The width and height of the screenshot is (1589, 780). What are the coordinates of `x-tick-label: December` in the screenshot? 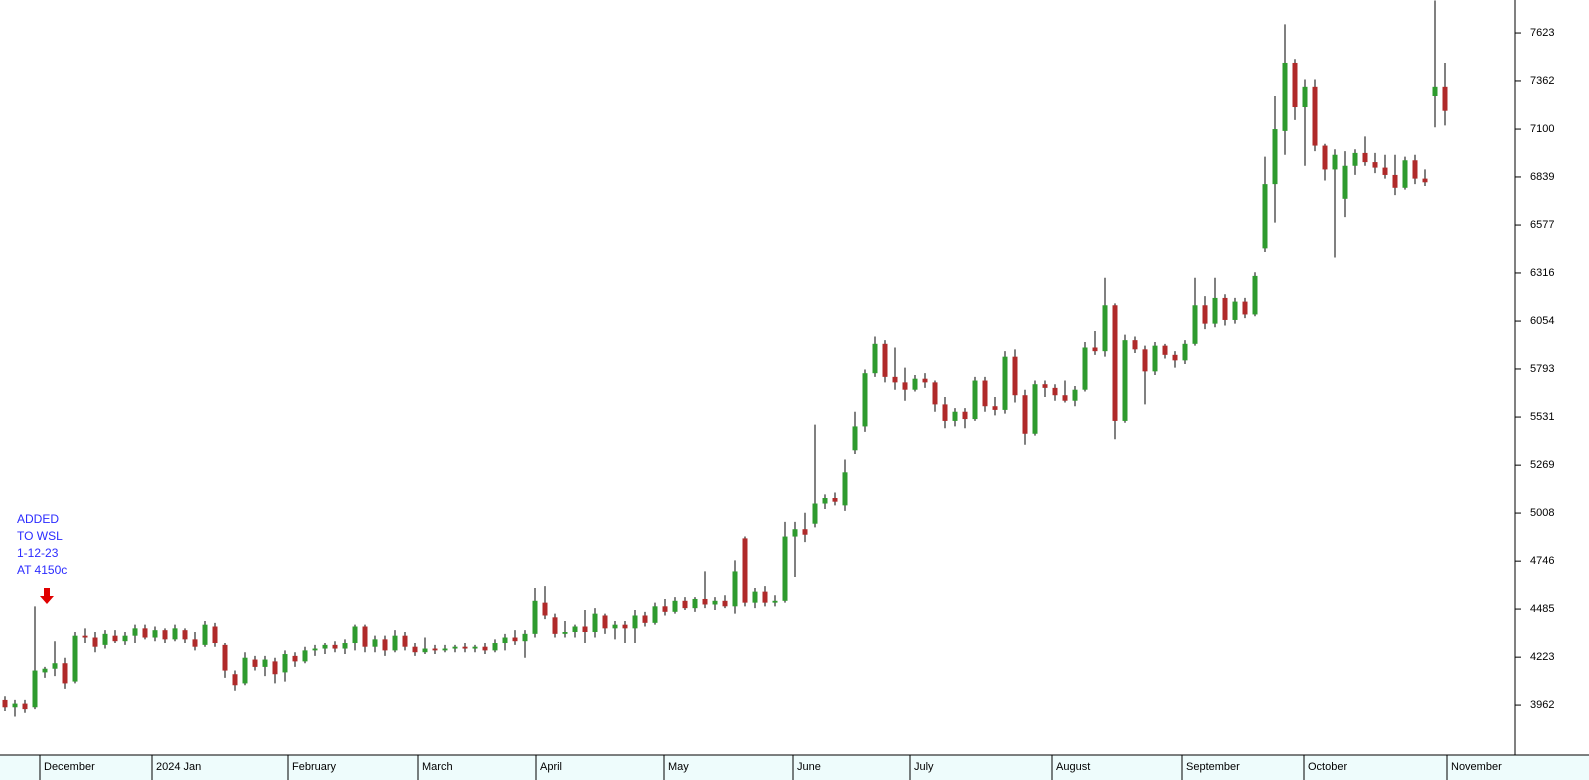 It's located at (69, 767).